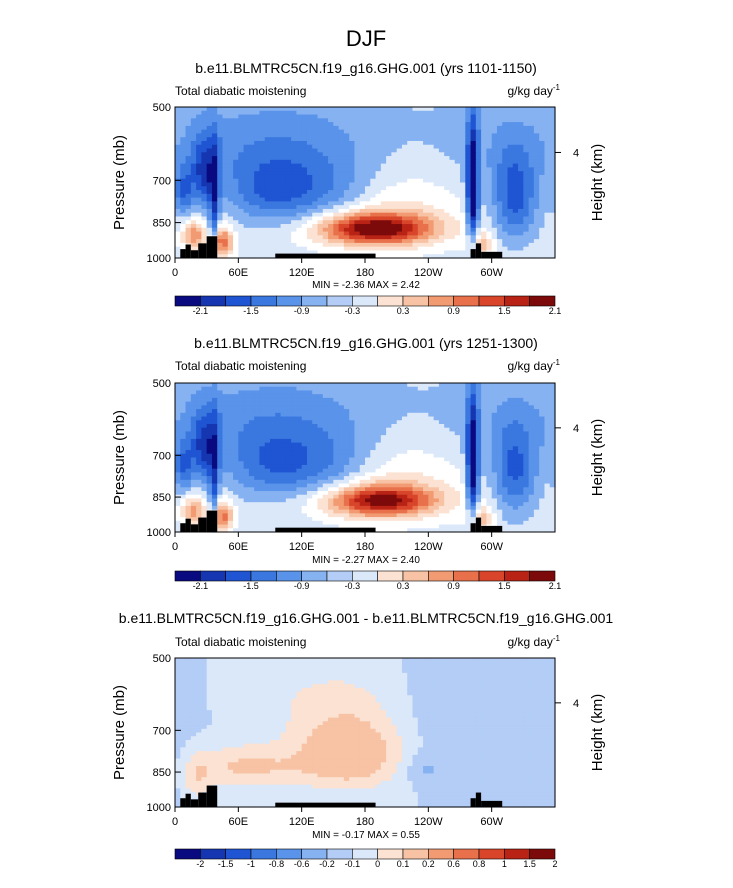  Describe the element at coordinates (289, 301) in the screenshot. I see `colorbar-swatch` at that location.